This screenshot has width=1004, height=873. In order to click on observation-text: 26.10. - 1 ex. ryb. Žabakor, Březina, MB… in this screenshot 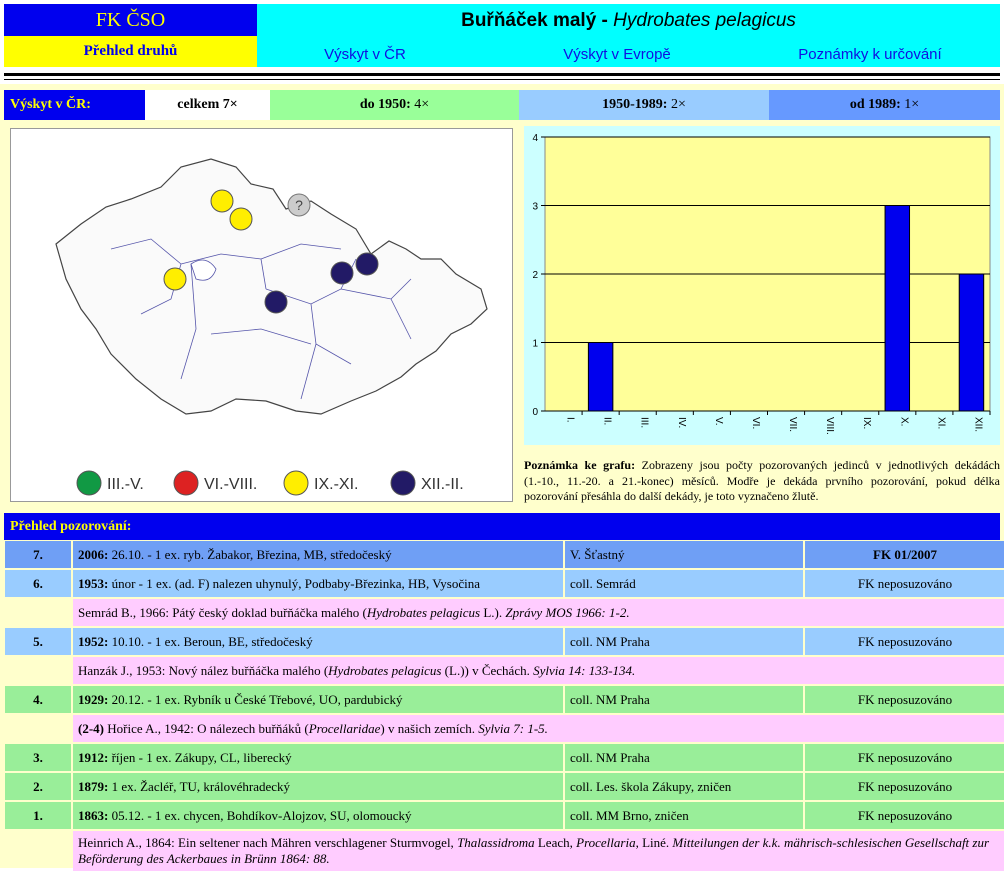, I will do `click(251, 554)`.